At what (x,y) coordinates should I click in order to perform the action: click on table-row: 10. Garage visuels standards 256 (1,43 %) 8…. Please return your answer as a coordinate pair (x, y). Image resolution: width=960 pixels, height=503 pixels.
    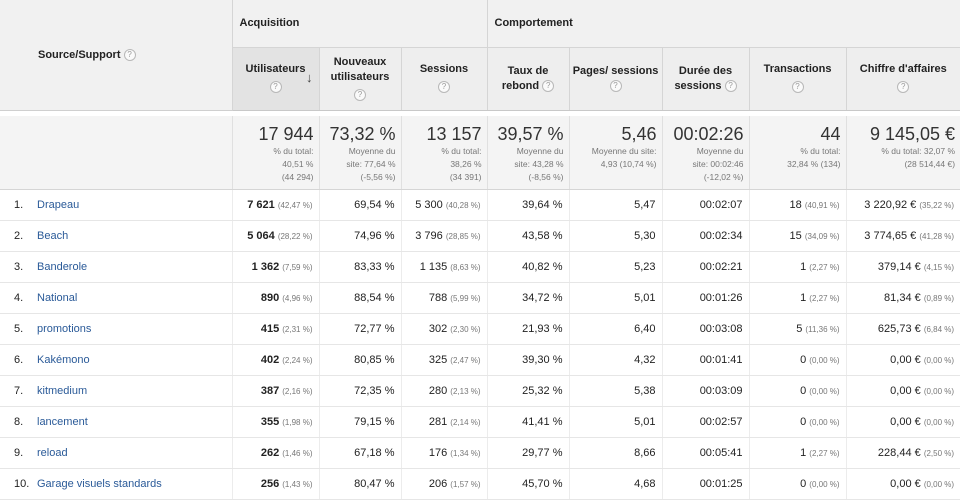
    Looking at the image, I should click on (480, 484).